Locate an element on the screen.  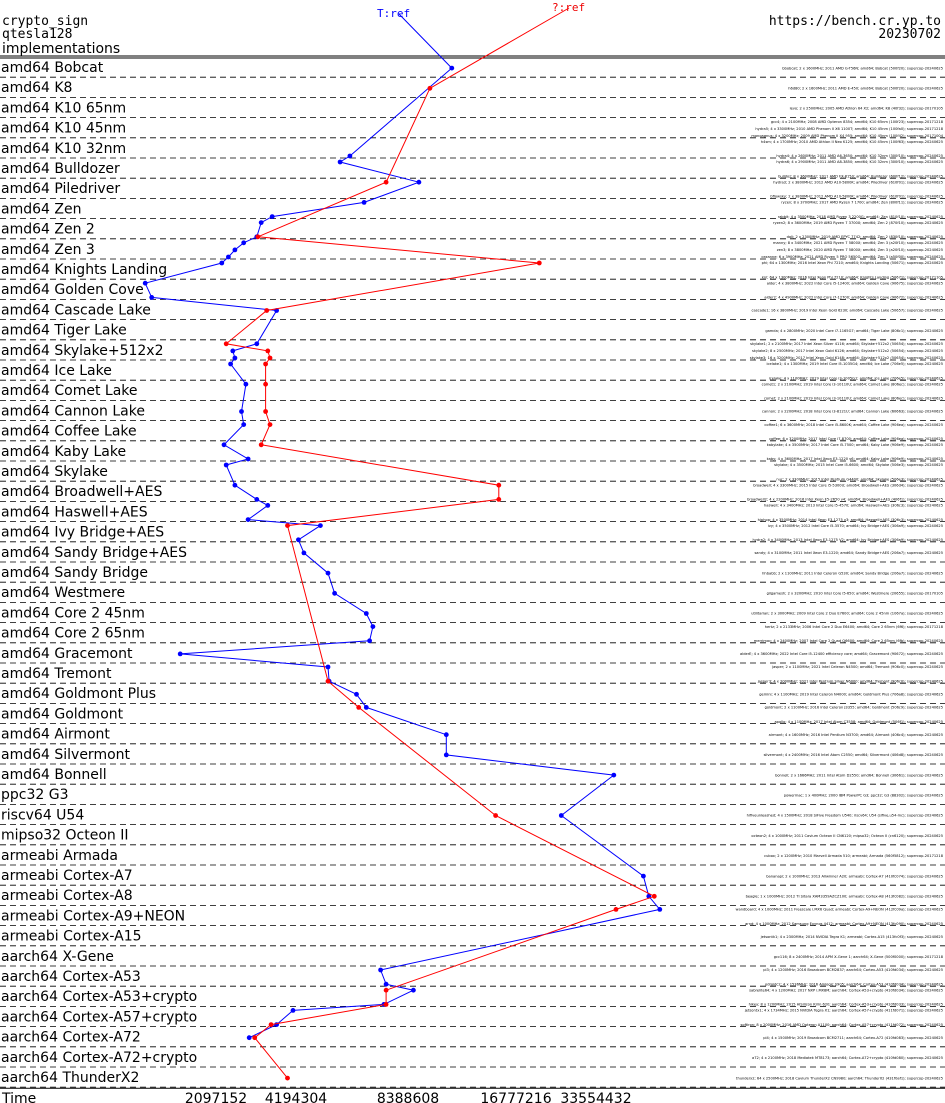
series-label-q: ?:ref is located at coordinates (568, 7).